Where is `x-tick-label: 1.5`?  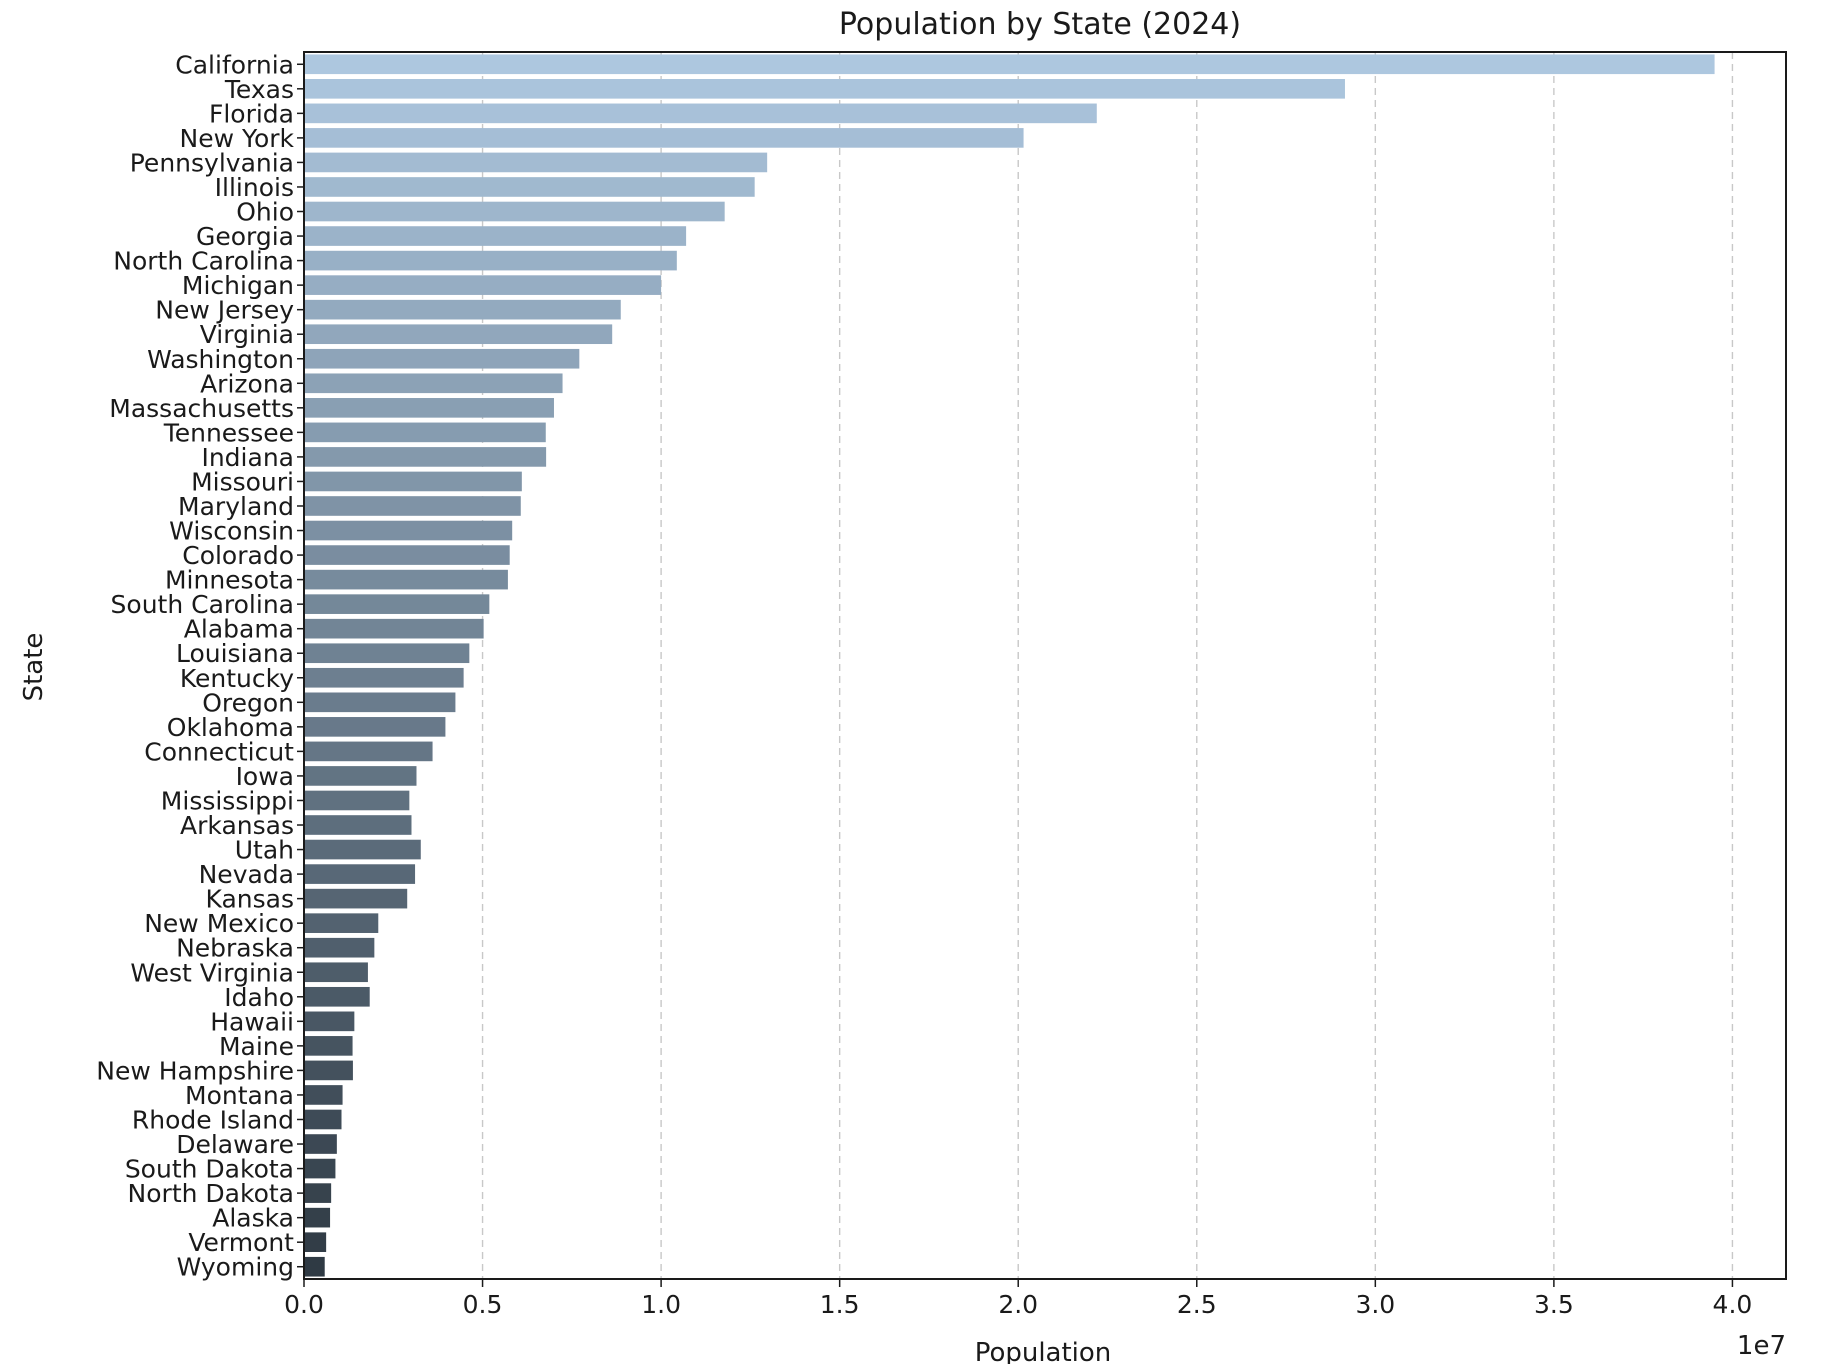
x-tick-label: 1.5 is located at coordinates (840, 1304).